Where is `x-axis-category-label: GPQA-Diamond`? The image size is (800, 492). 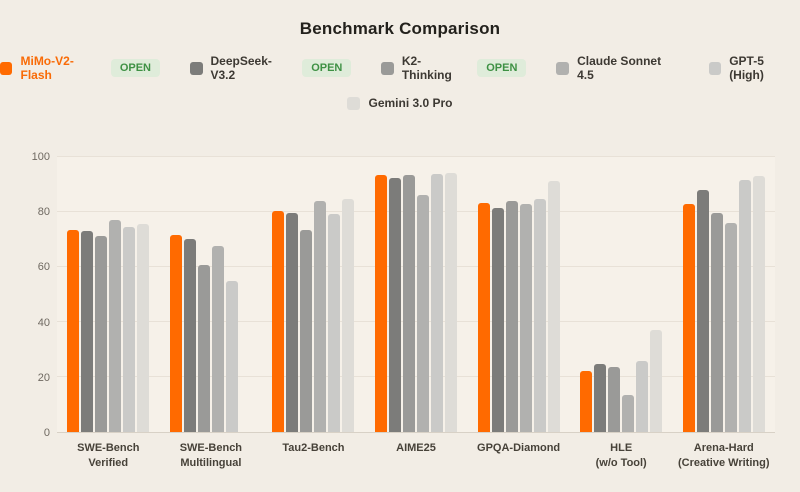 x-axis-category-label: GPQA-Diamond is located at coordinates (519, 448).